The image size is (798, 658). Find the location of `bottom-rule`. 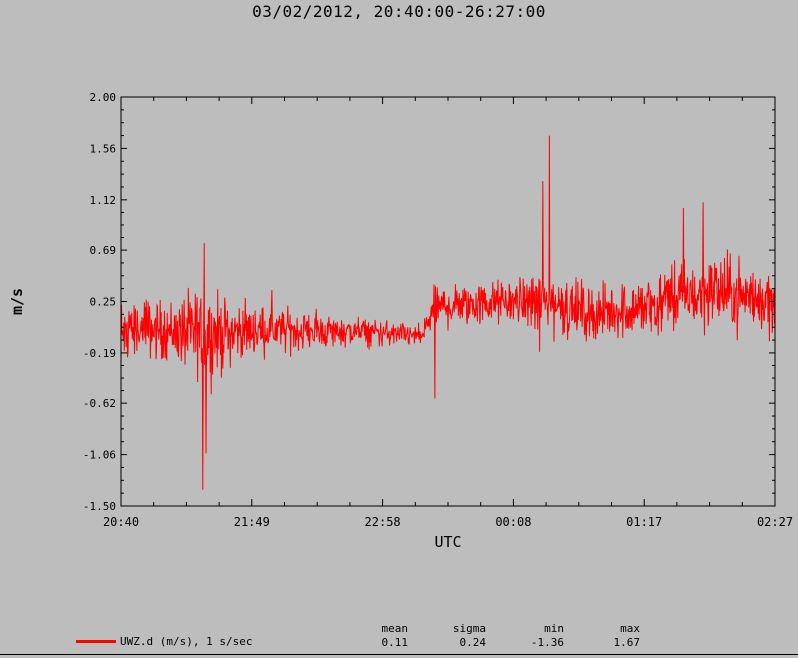

bottom-rule is located at coordinates (399, 654).